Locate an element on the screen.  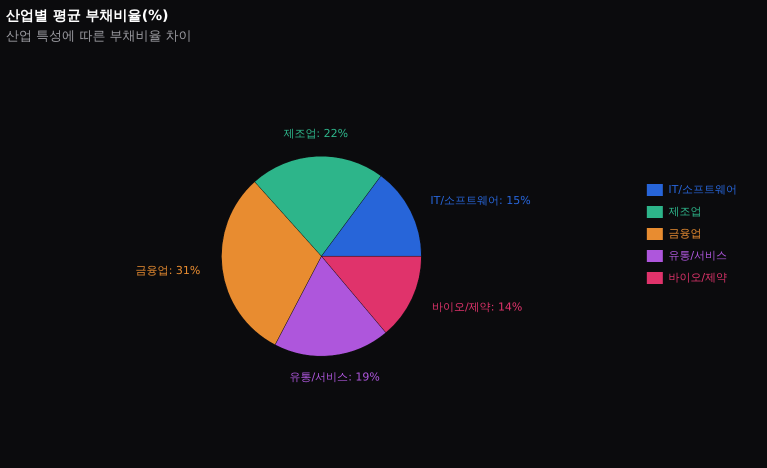
chart-subtitle: 산업 특성에 따른 부채비율 차이 is located at coordinates (99, 36).